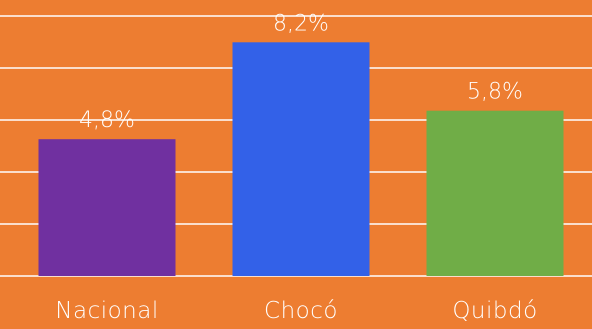  I want to click on bar-nacional, so click(107, 207).